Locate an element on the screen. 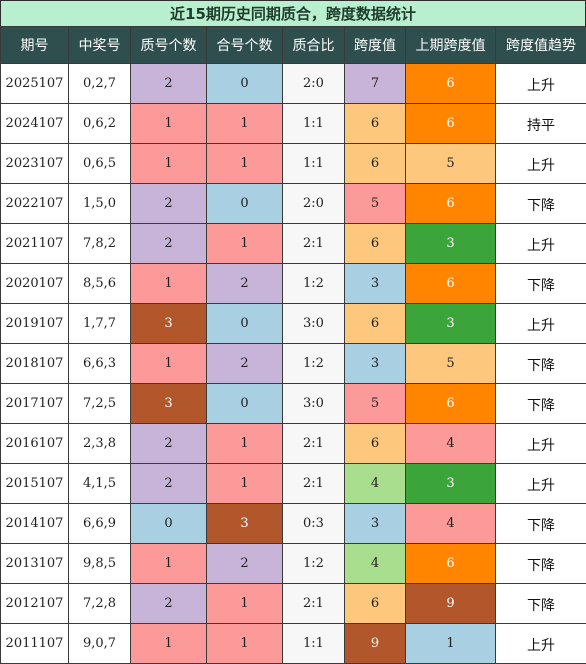 The width and height of the screenshot is (586, 664). numbers-cell: 0,6,5 is located at coordinates (100, 164).